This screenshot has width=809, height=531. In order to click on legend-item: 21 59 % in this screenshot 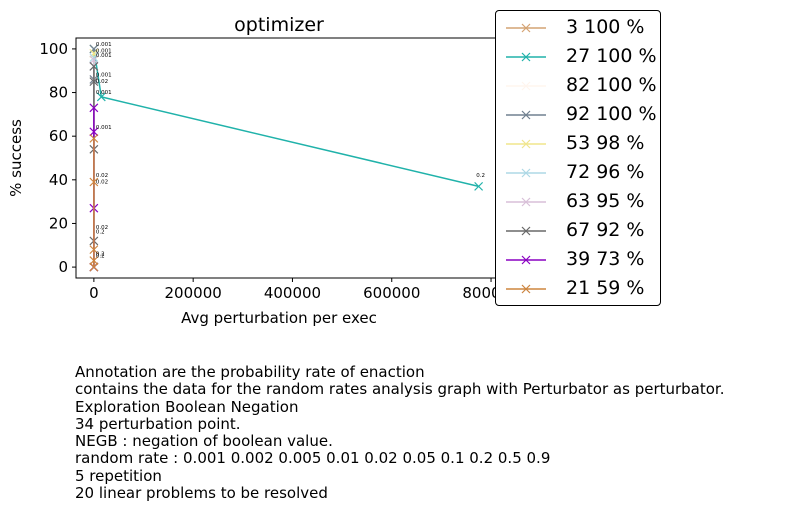, I will do `click(582, 289)`.